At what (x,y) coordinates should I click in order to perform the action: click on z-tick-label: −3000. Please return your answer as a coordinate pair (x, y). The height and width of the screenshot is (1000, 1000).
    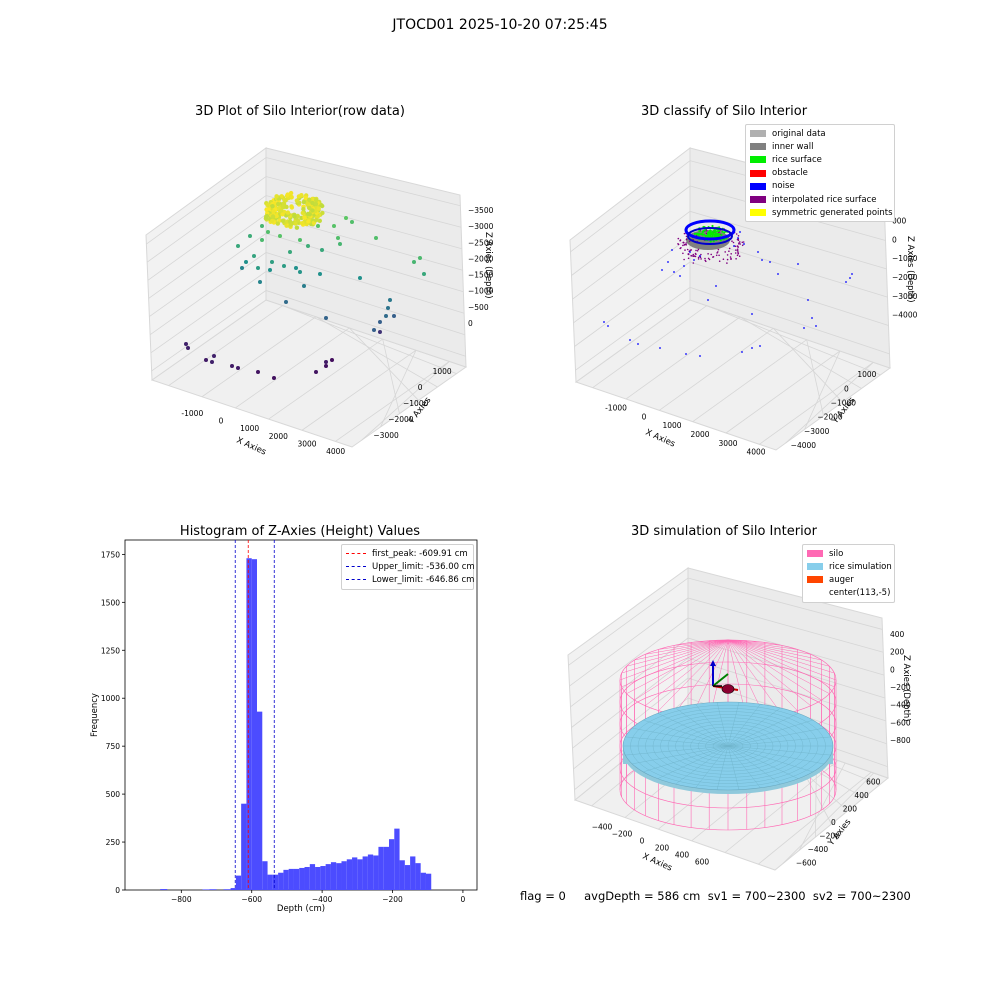
    Looking at the image, I should click on (481, 226).